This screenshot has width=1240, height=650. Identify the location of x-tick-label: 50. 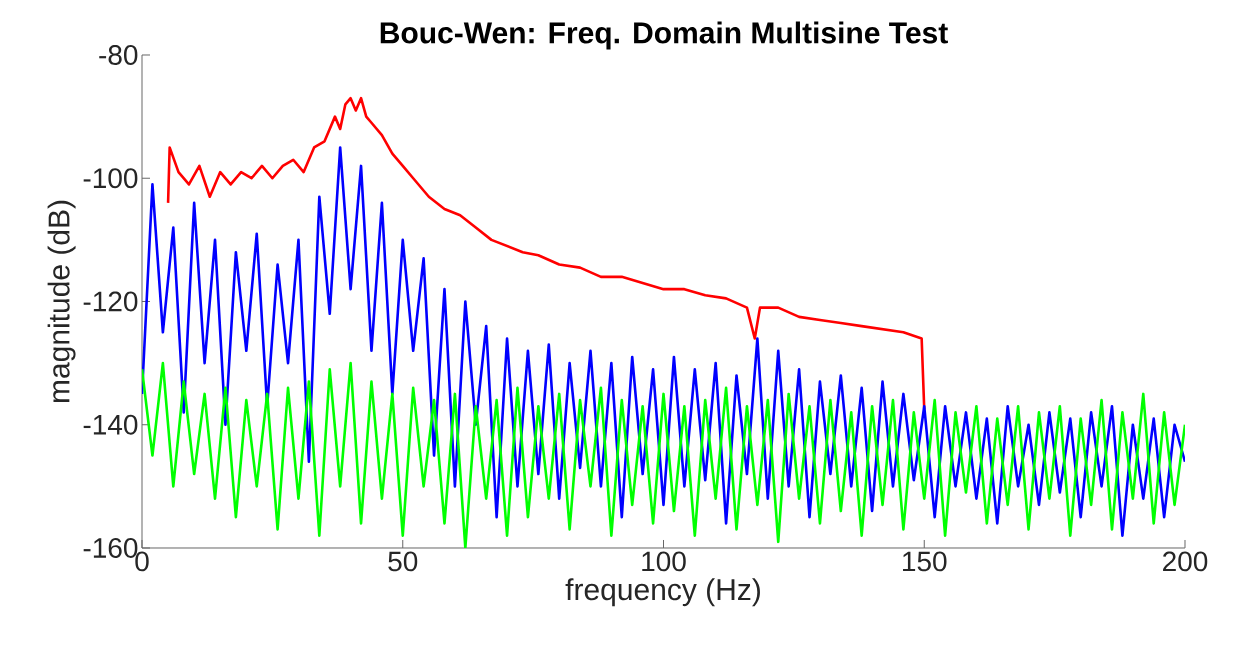
(403, 561).